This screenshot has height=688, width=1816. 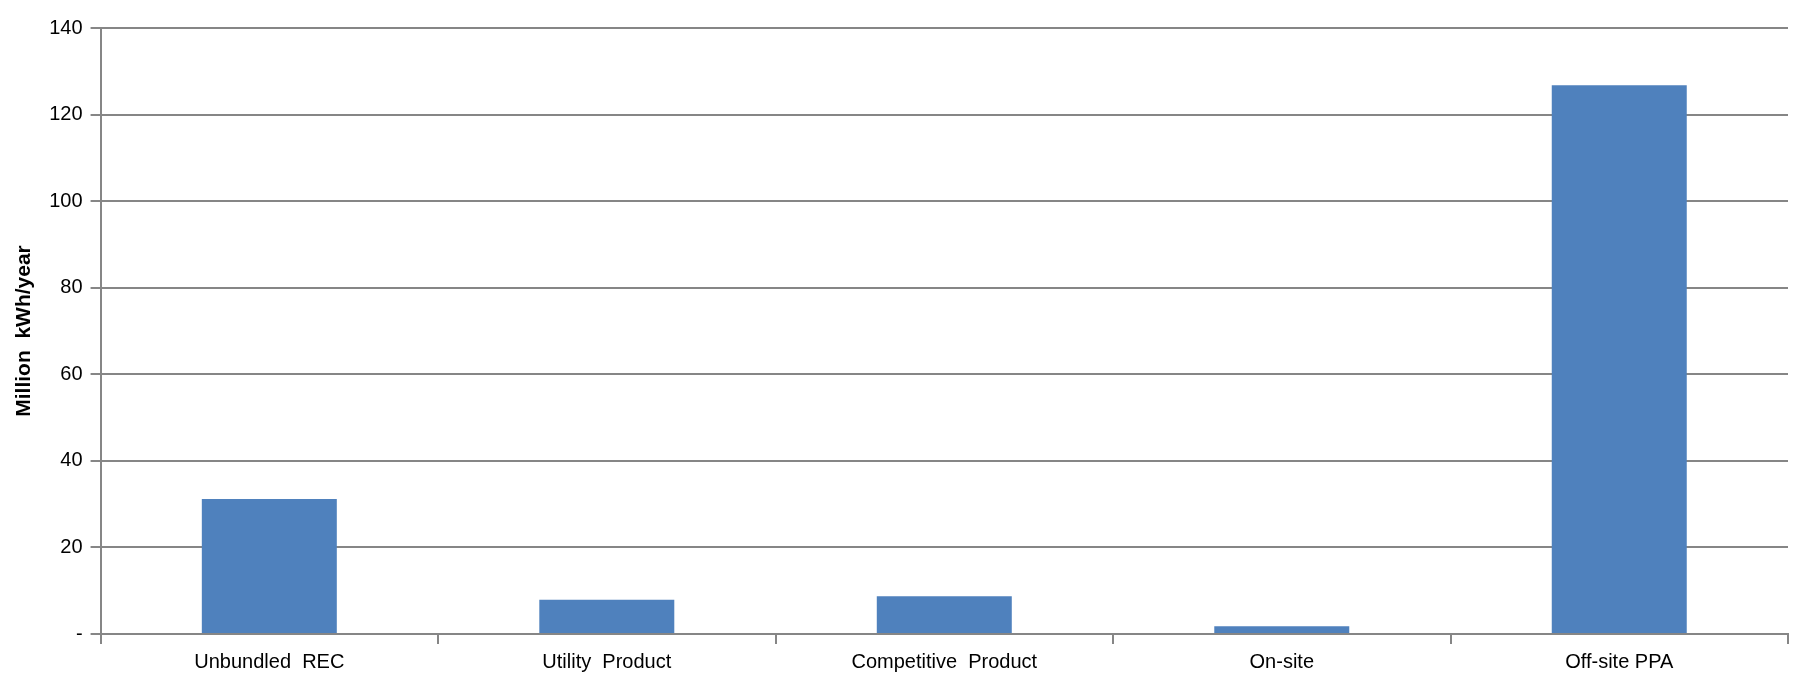 What do you see at coordinates (23, 331) in the screenshot?
I see `y-axis-title: Million kWh/year` at bounding box center [23, 331].